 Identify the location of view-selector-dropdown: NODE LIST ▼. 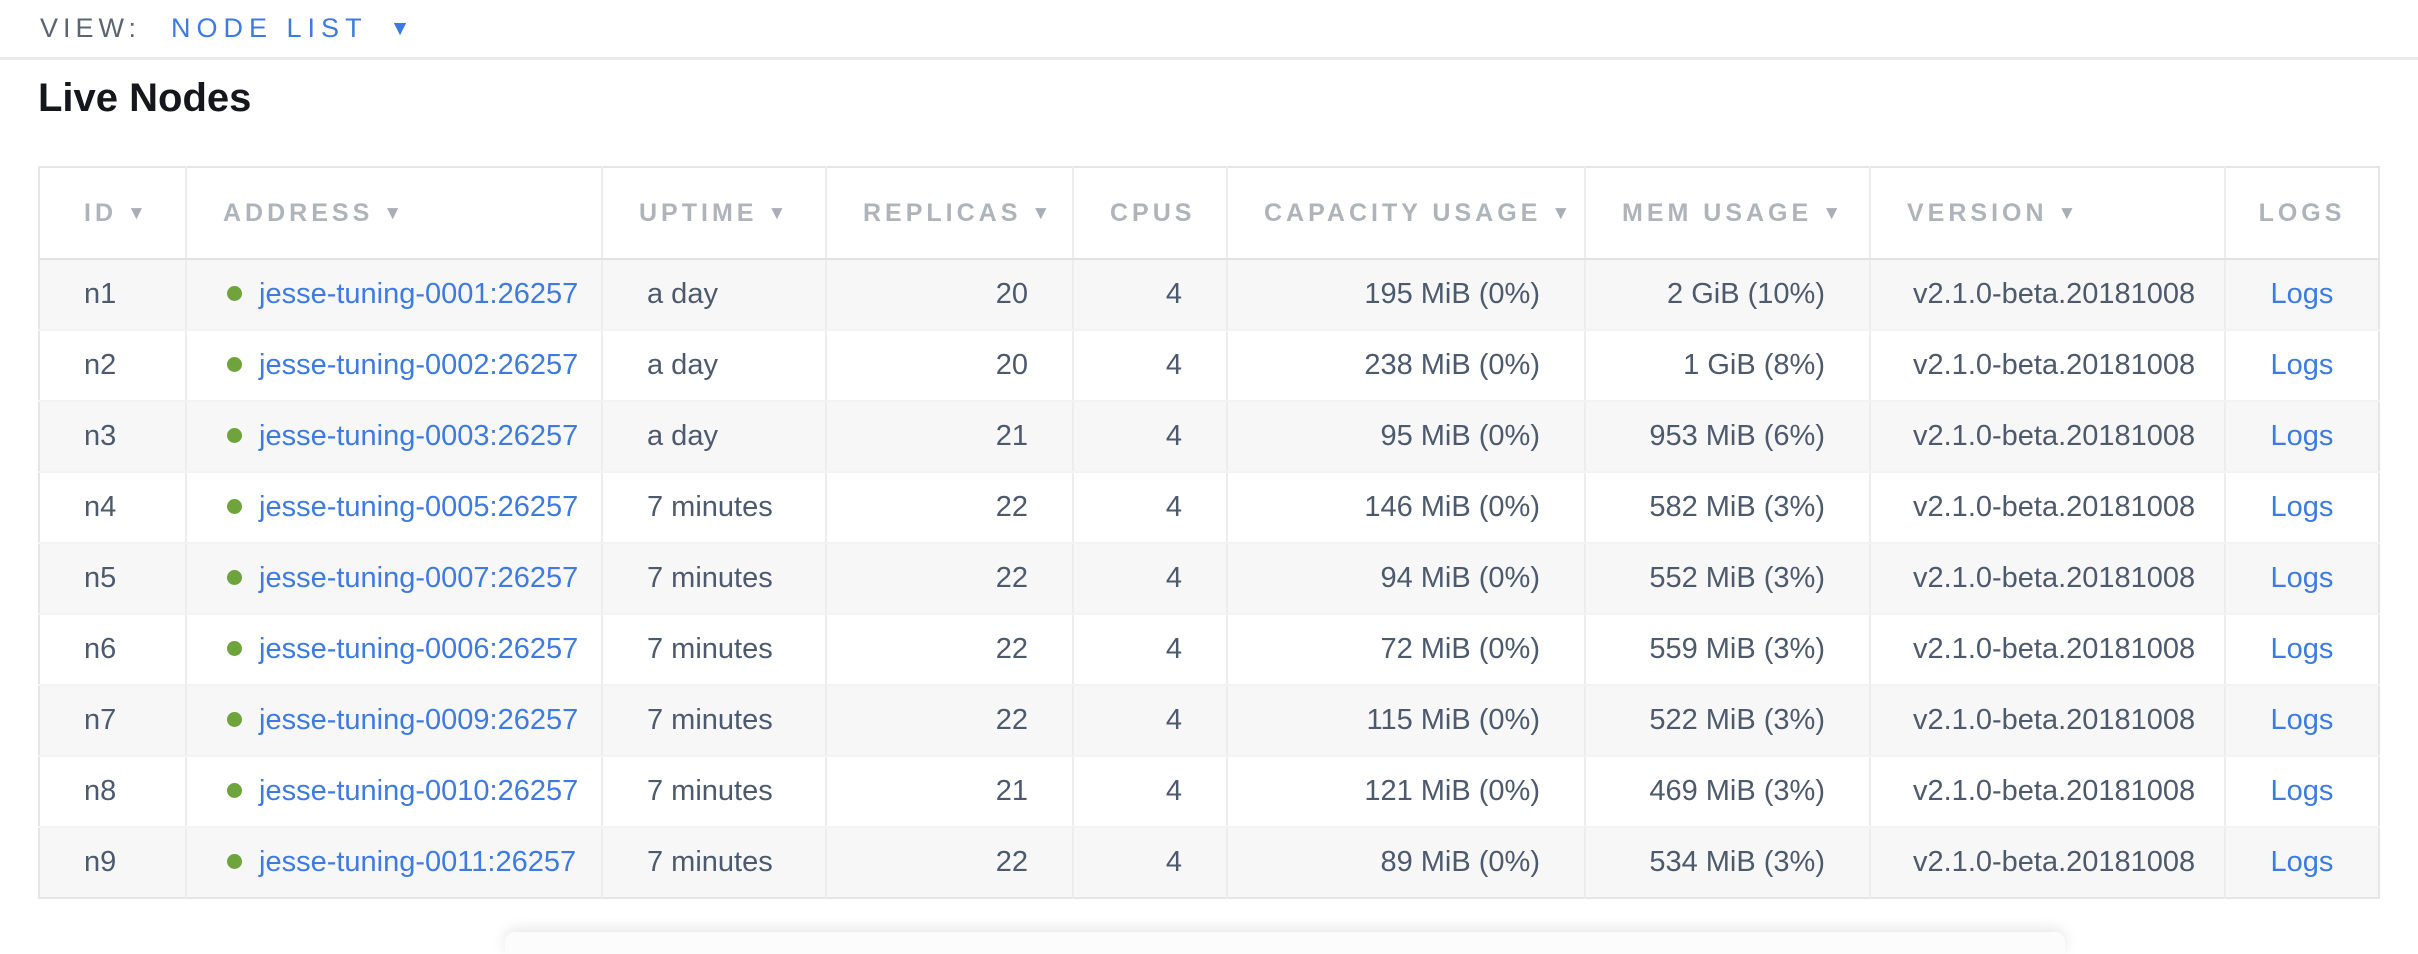
(290, 28).